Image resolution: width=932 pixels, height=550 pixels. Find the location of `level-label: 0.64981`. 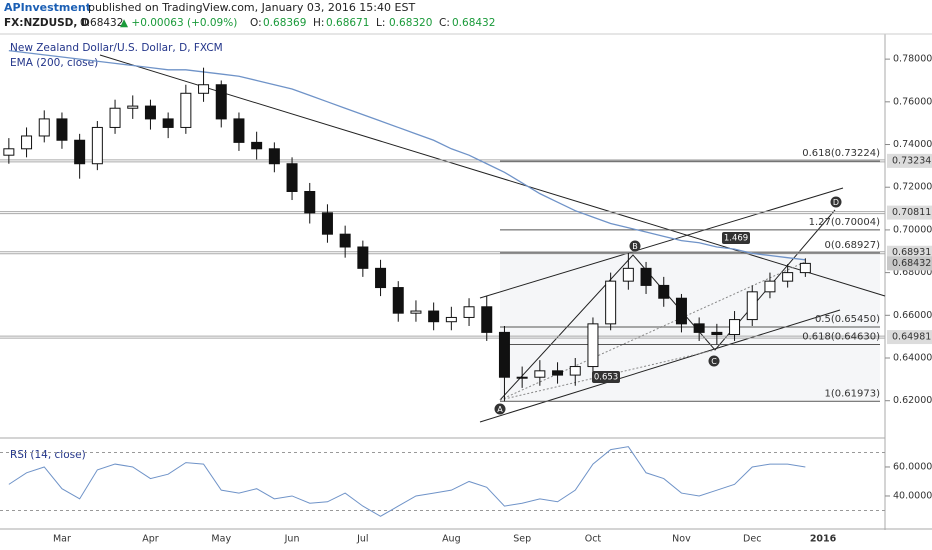

level-label: 0.64981 is located at coordinates (911, 337).